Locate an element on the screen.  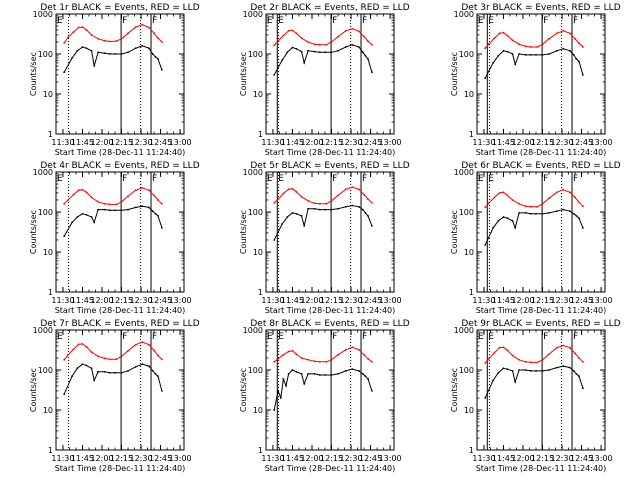
x-axis-label: Start Time (28-Dec-11 11:24:40) is located at coordinates (541, 152).